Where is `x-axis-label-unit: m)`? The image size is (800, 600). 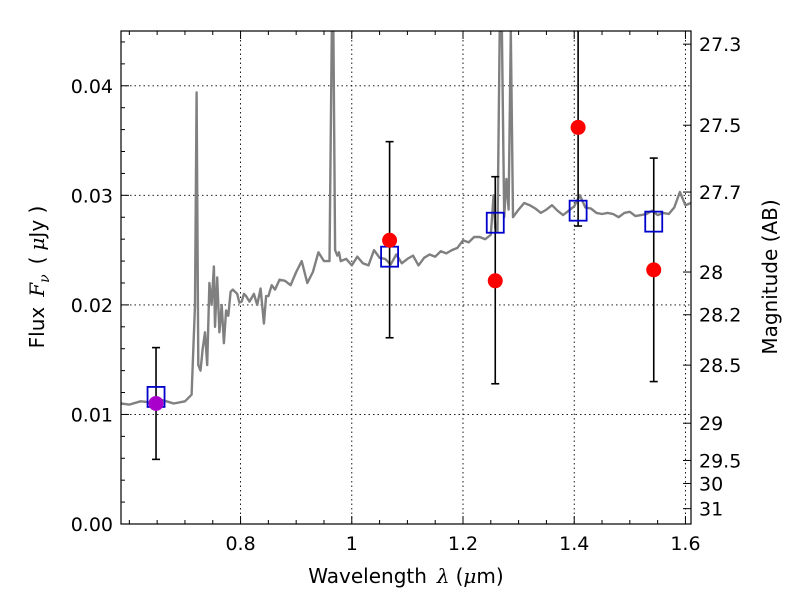
x-axis-label-unit: m) is located at coordinates (489, 576).